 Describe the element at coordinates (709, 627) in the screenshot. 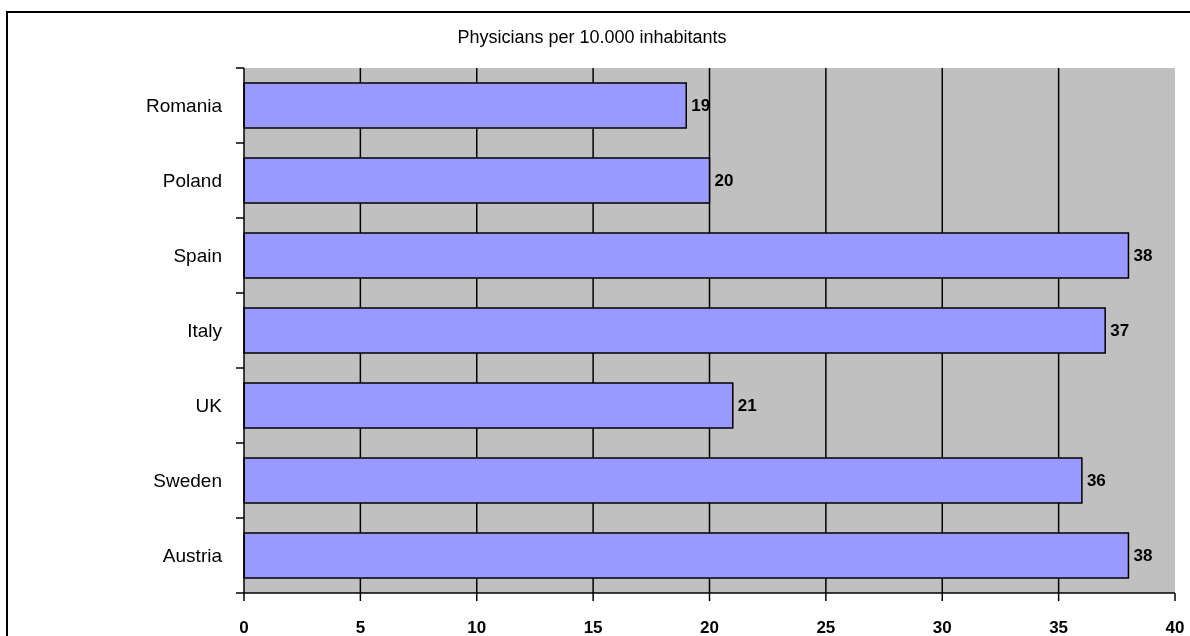

I see `x-tick-label: 20` at that location.